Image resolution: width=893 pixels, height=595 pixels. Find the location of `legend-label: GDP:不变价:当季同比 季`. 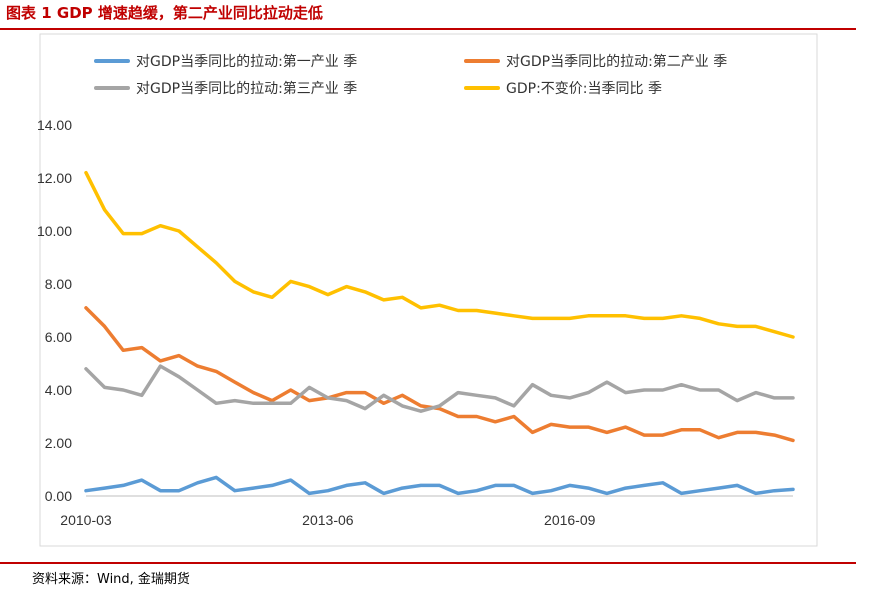

legend-label: GDP:不变价:当季同比 季 is located at coordinates (584, 89).